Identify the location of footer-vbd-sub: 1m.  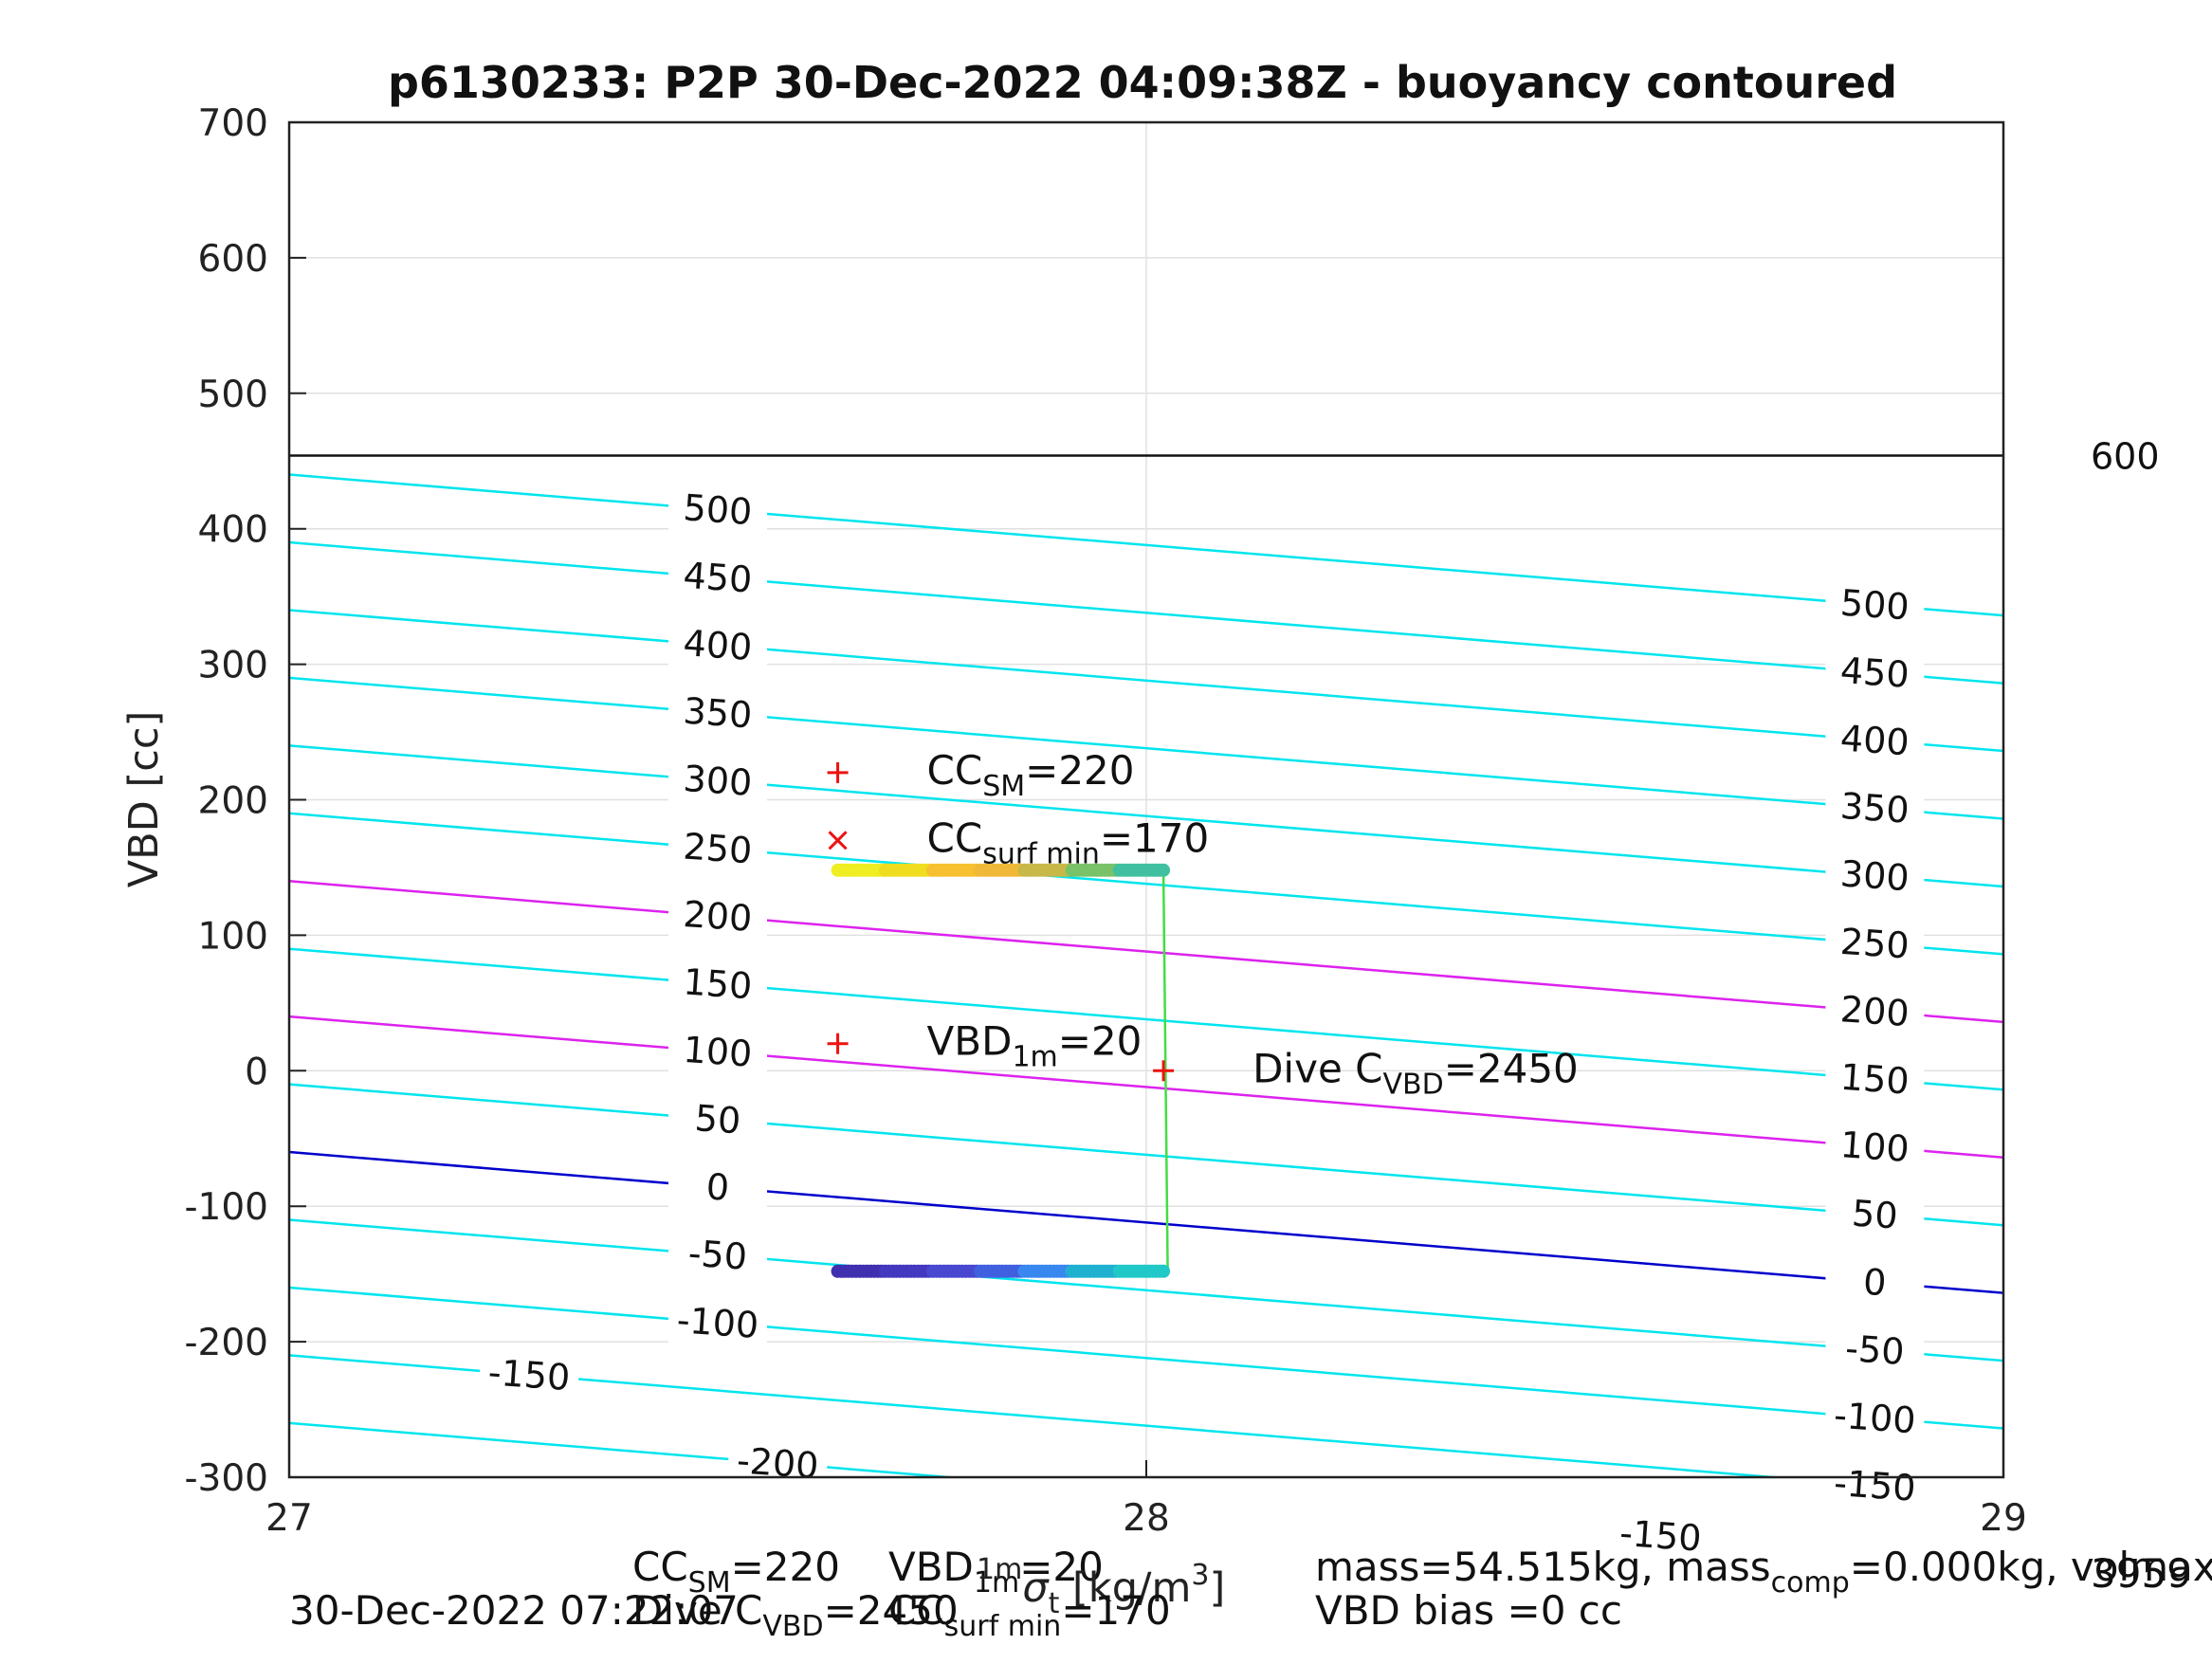
(996, 1583).